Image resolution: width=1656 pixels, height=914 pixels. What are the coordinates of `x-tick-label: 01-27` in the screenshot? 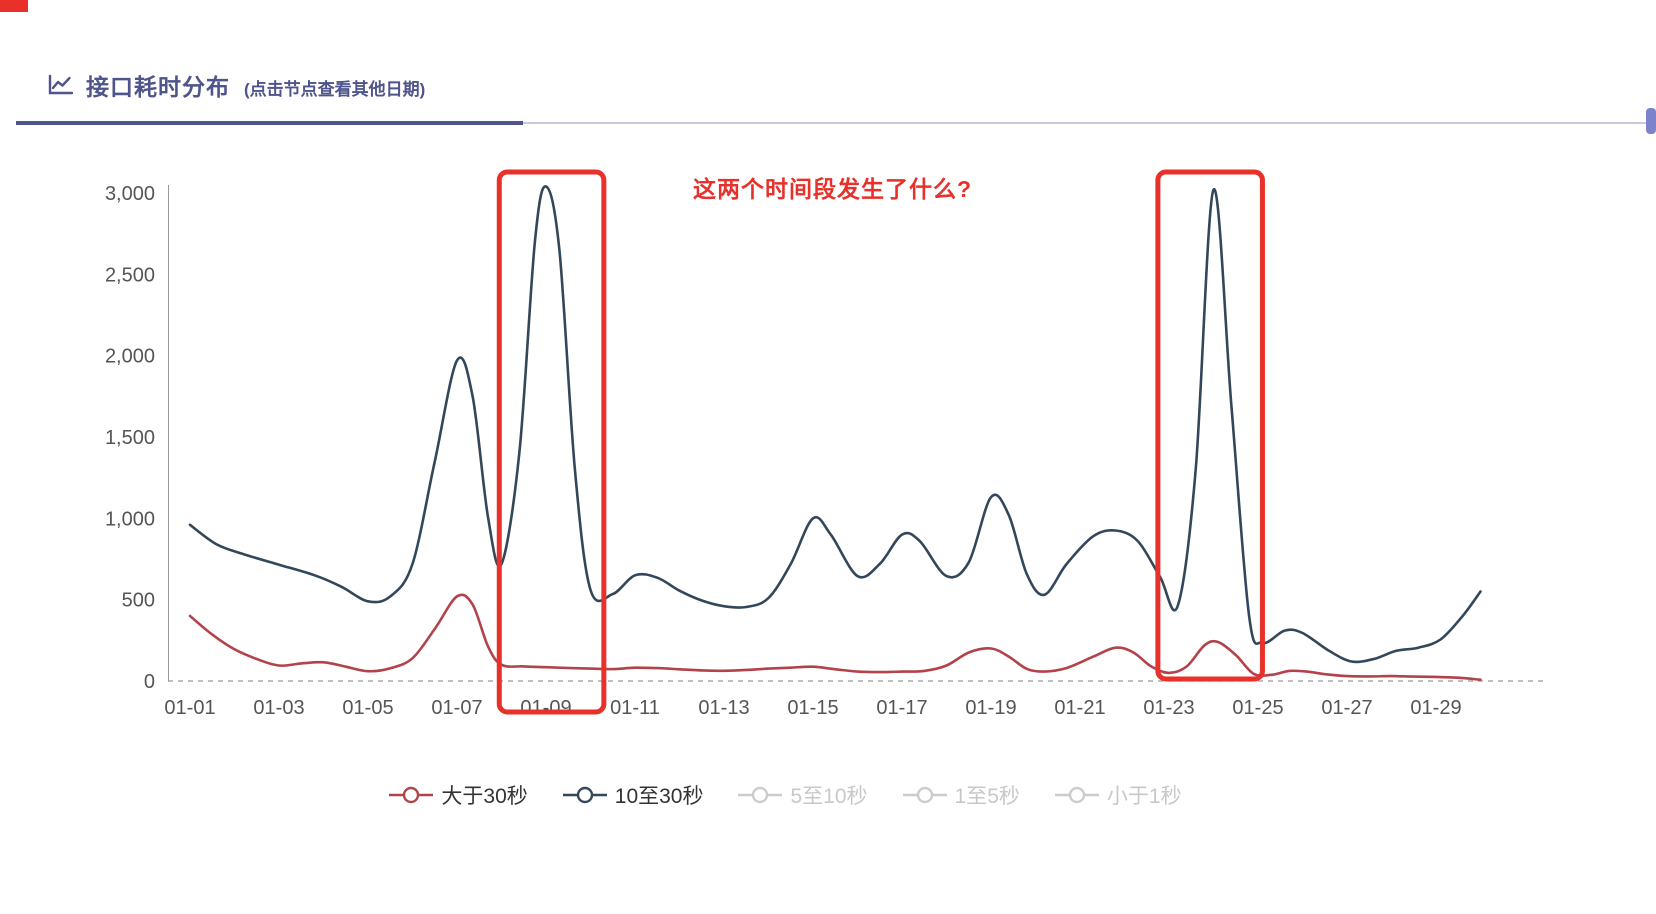 It's located at (1346, 708).